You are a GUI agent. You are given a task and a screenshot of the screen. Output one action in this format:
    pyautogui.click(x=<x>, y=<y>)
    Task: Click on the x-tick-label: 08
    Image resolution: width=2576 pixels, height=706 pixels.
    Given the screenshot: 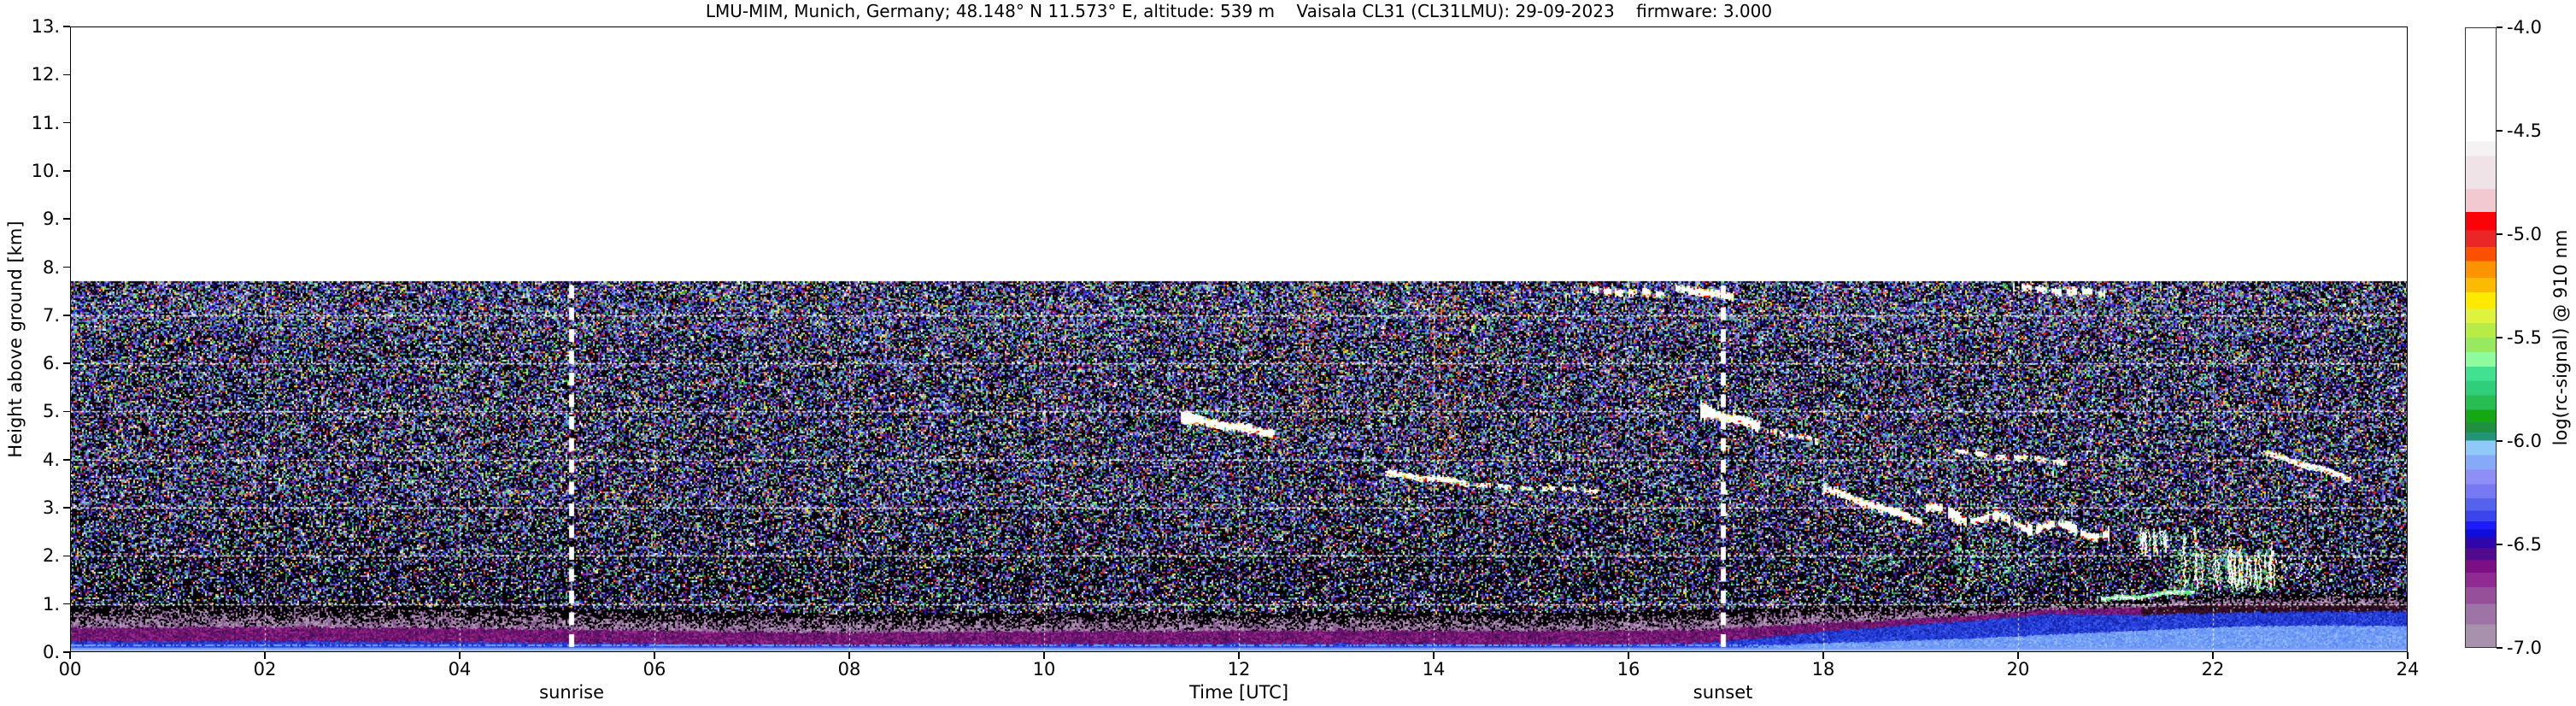 What is the action you would take?
    pyautogui.click(x=849, y=669)
    